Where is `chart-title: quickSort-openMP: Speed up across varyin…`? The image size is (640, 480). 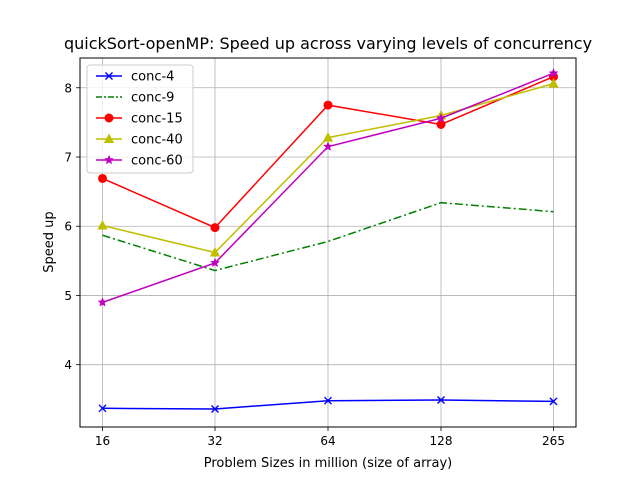
chart-title: quickSort-openMP: Speed up across varyin… is located at coordinates (328, 43).